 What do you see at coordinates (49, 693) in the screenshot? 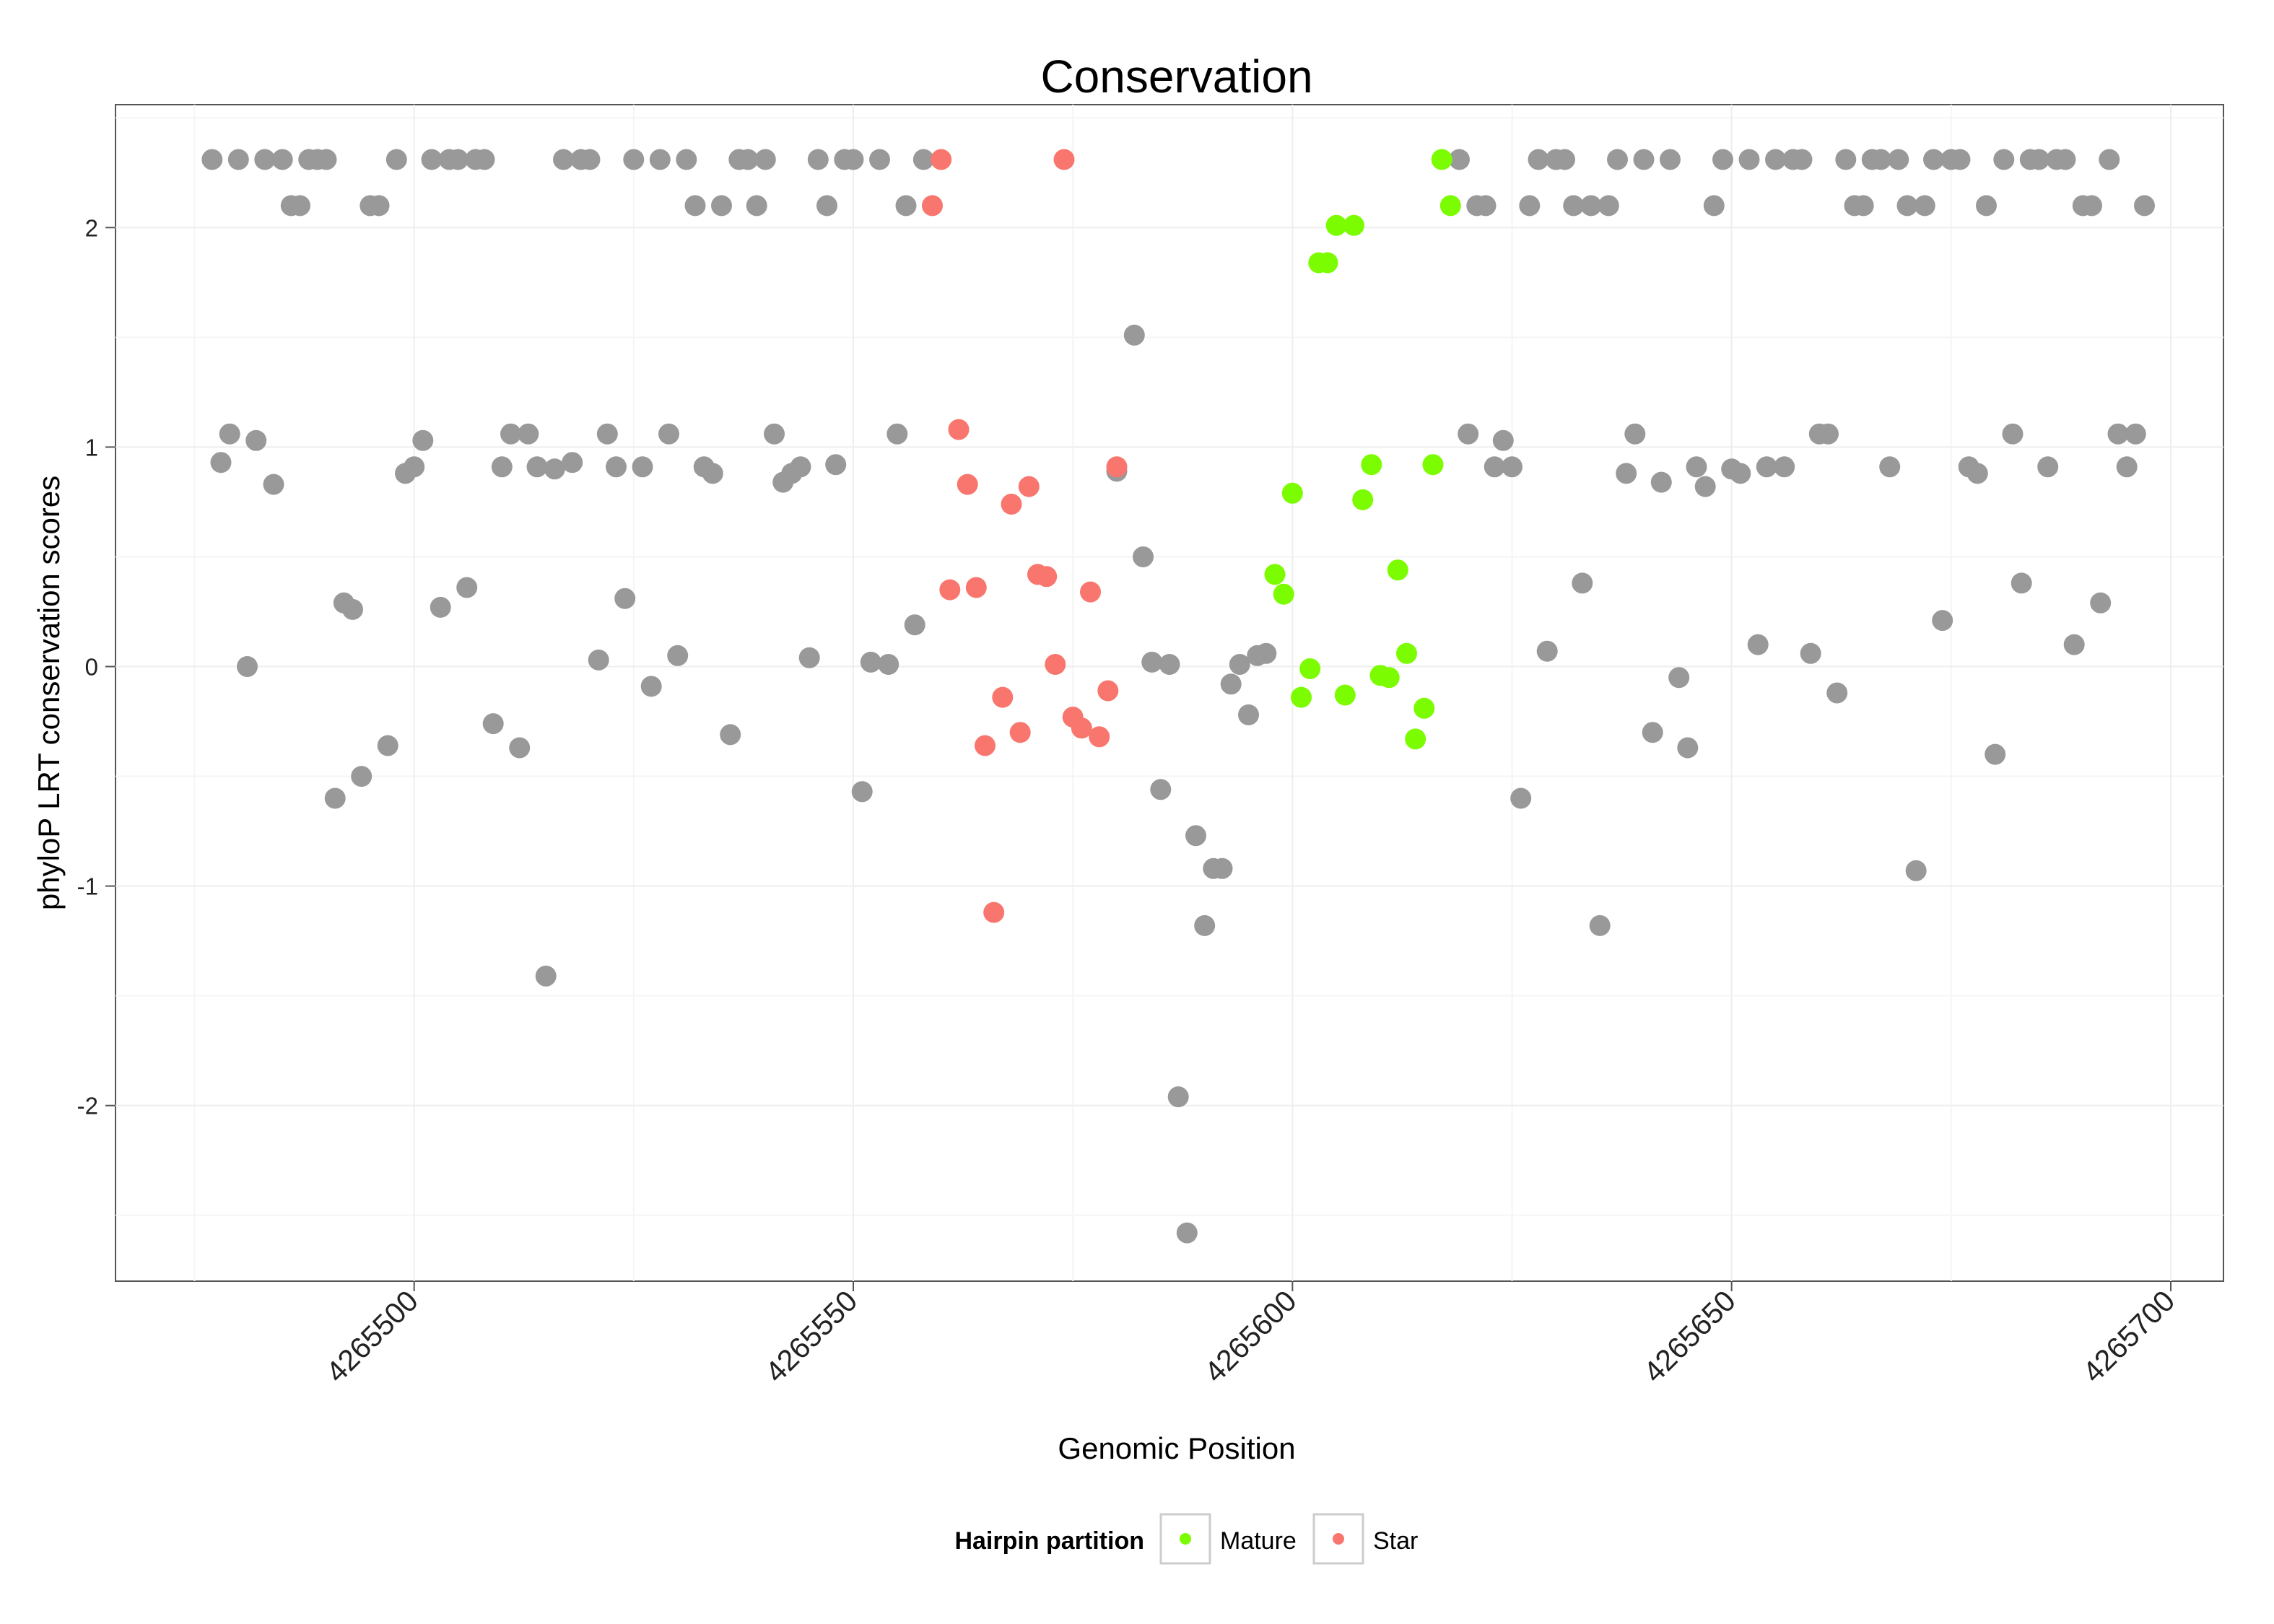
I see `y-axis-label: phyloP LRT conservation scores` at bounding box center [49, 693].